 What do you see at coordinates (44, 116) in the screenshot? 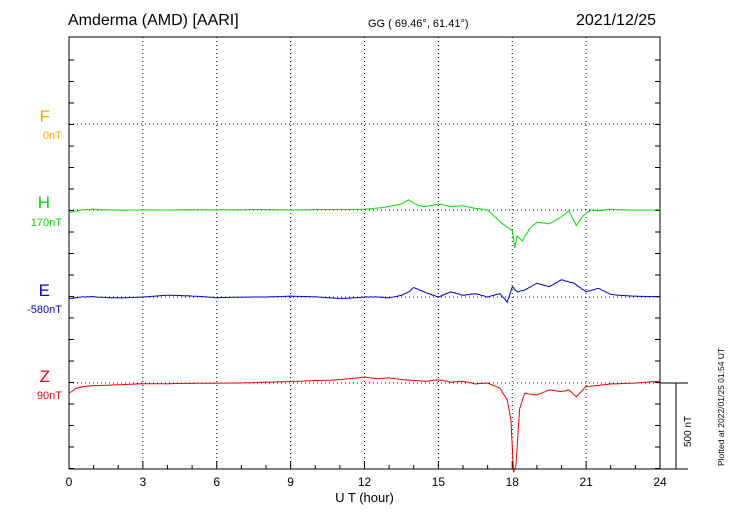
I see `component-f-label: F` at bounding box center [44, 116].